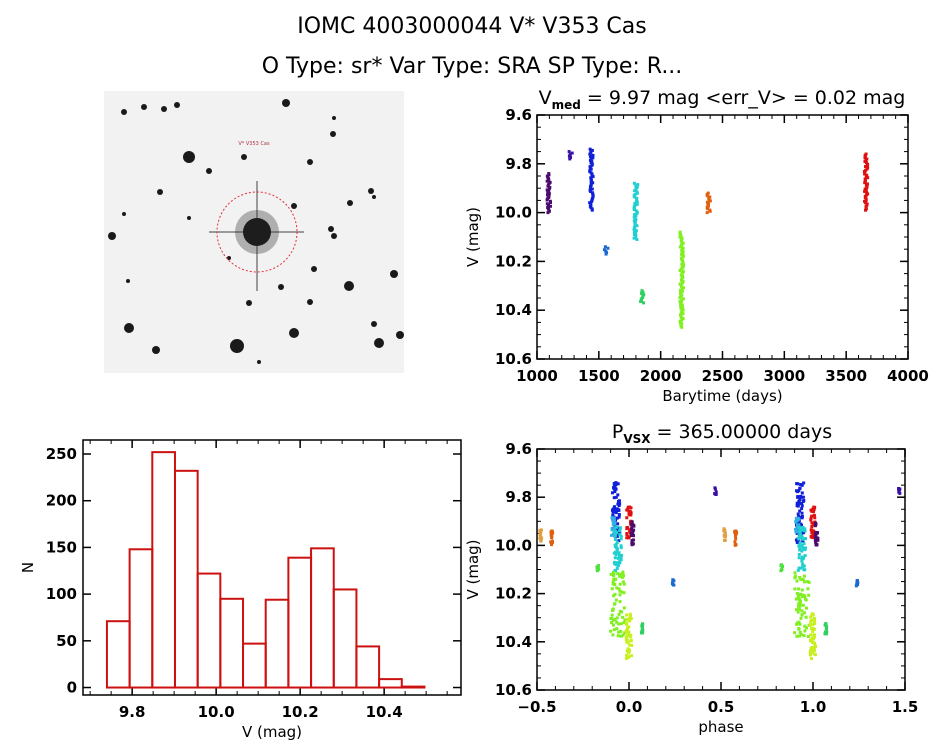  What do you see at coordinates (723, 376) in the screenshot?
I see `x-tick-label: 2500` at bounding box center [723, 376].